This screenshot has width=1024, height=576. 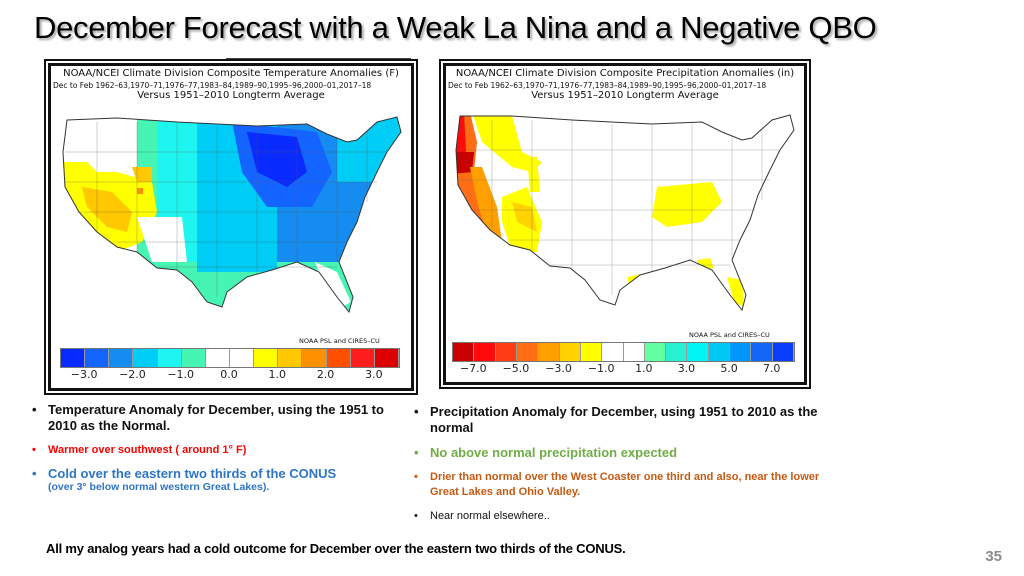 What do you see at coordinates (318, 58) in the screenshot?
I see `title-underline` at bounding box center [318, 58].